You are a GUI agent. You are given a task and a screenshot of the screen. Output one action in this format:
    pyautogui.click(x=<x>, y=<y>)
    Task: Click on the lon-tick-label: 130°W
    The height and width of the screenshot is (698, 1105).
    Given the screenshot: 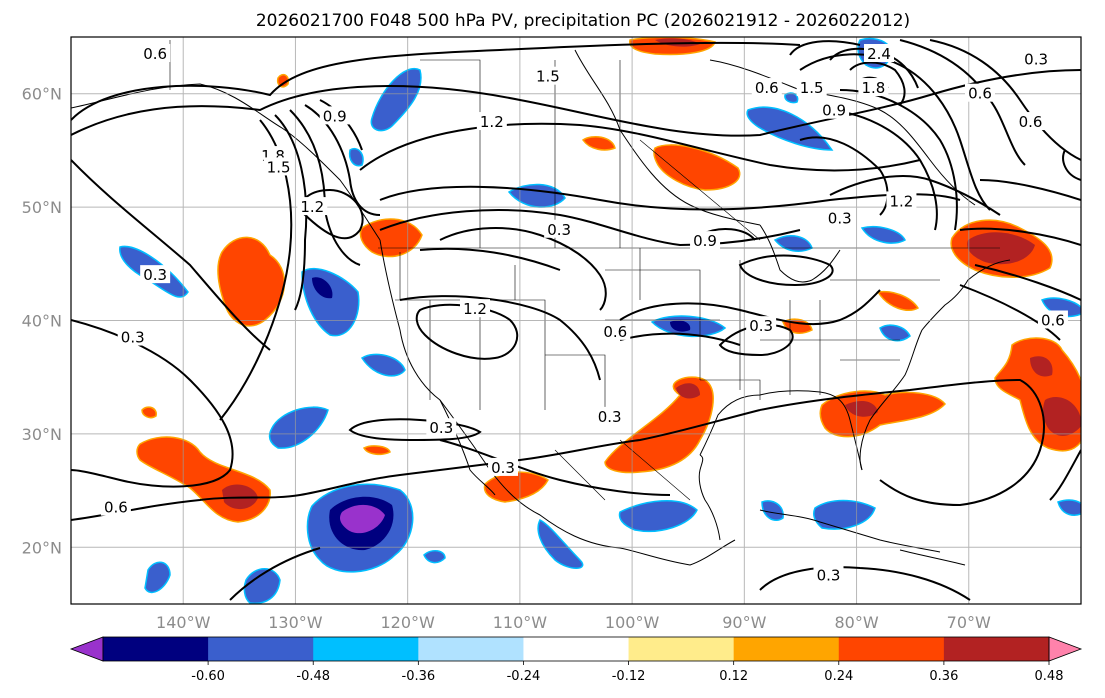 What is the action you would take?
    pyautogui.click(x=295, y=622)
    